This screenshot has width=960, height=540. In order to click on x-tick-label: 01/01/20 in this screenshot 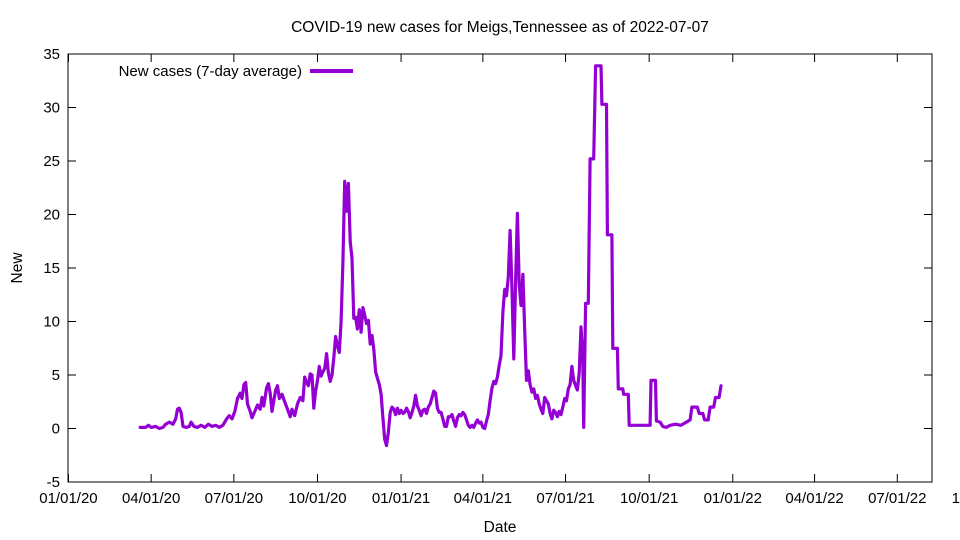, I will do `click(68, 498)`.